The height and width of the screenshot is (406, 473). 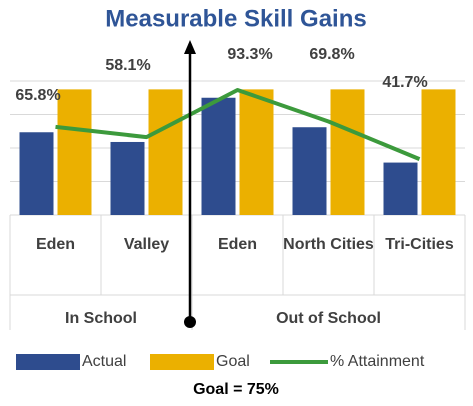 I want to click on arrow-dot, so click(x=190, y=322).